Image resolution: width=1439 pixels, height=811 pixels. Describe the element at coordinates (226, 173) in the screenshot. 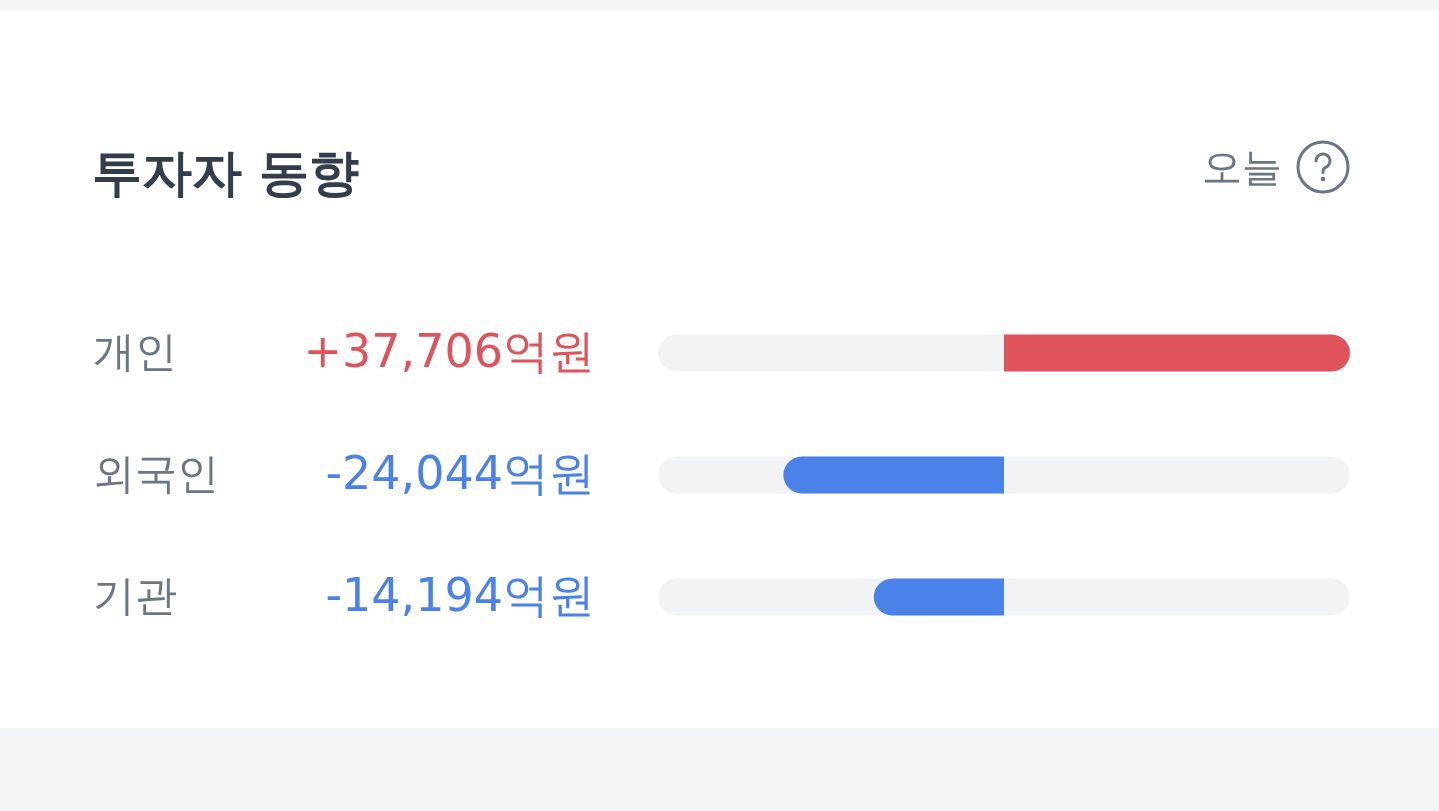

I see `text: 투자자 동향` at that location.